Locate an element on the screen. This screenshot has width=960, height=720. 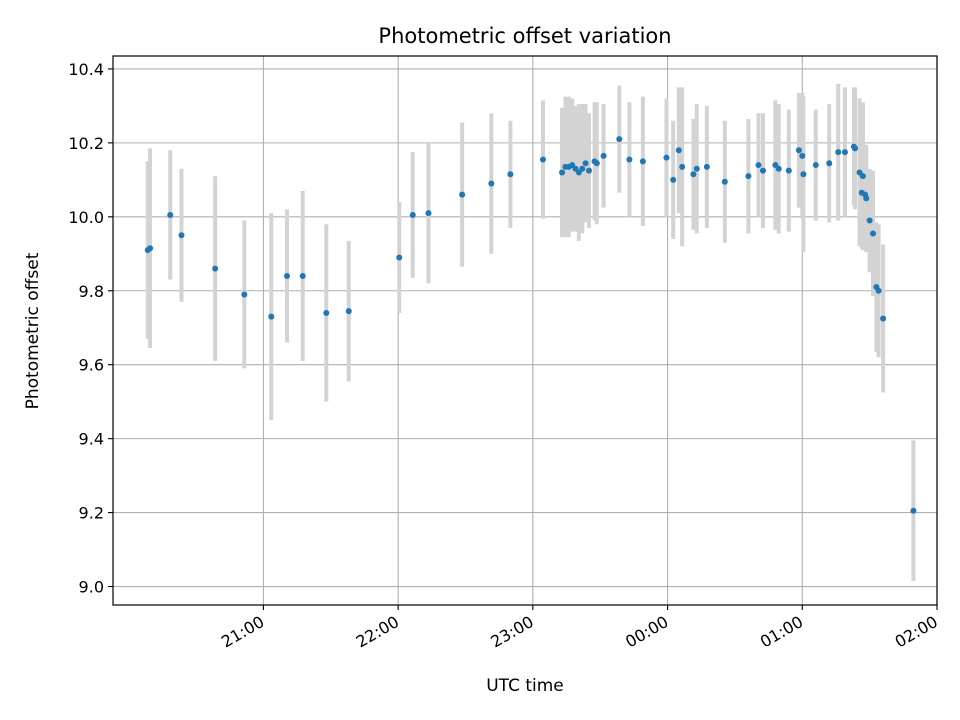
y-tick-label: 9.0 is located at coordinates (91, 587).